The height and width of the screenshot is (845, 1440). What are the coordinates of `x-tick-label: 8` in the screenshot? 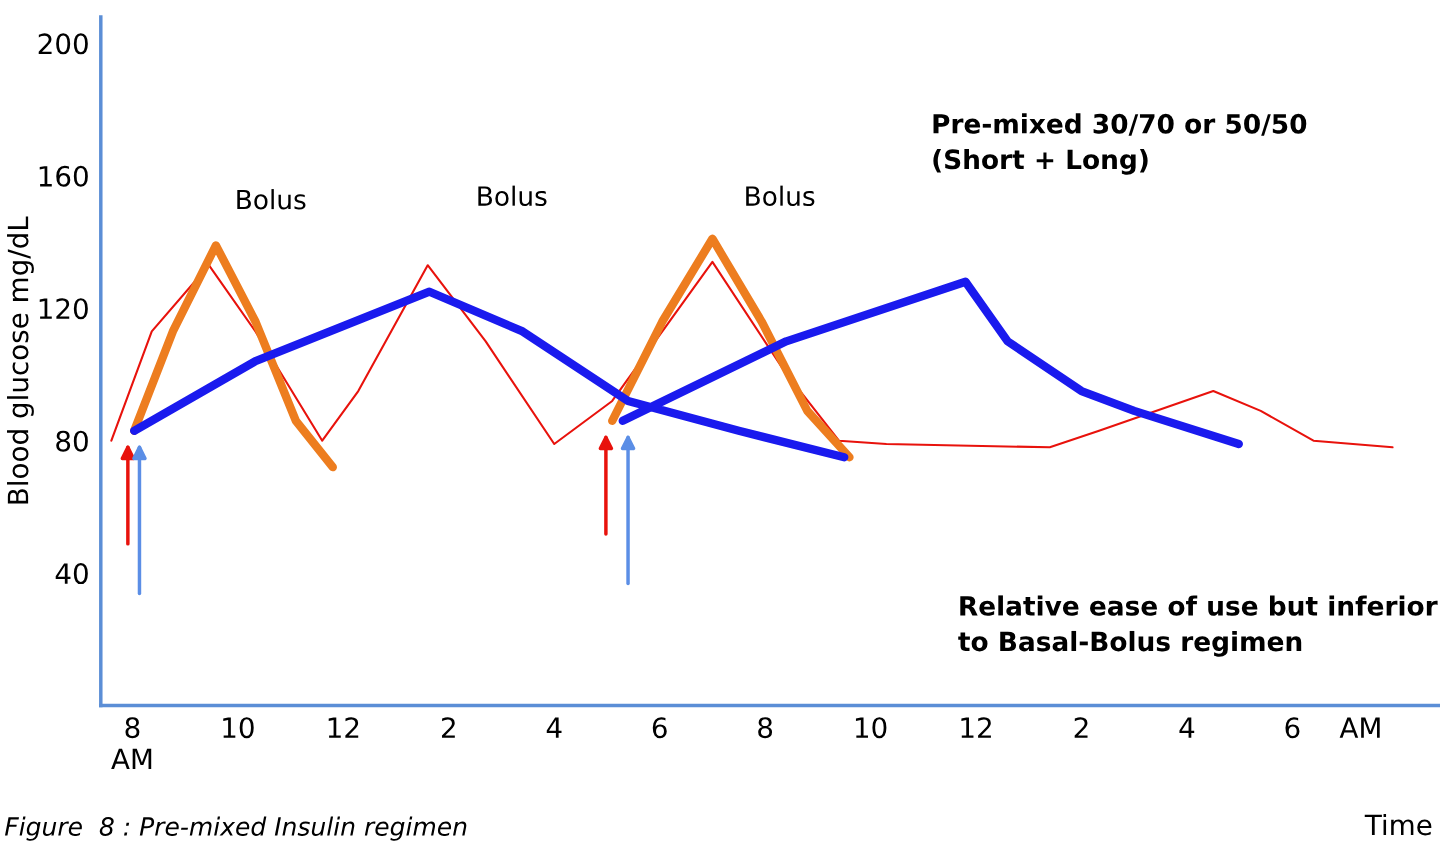 It's located at (765, 728).